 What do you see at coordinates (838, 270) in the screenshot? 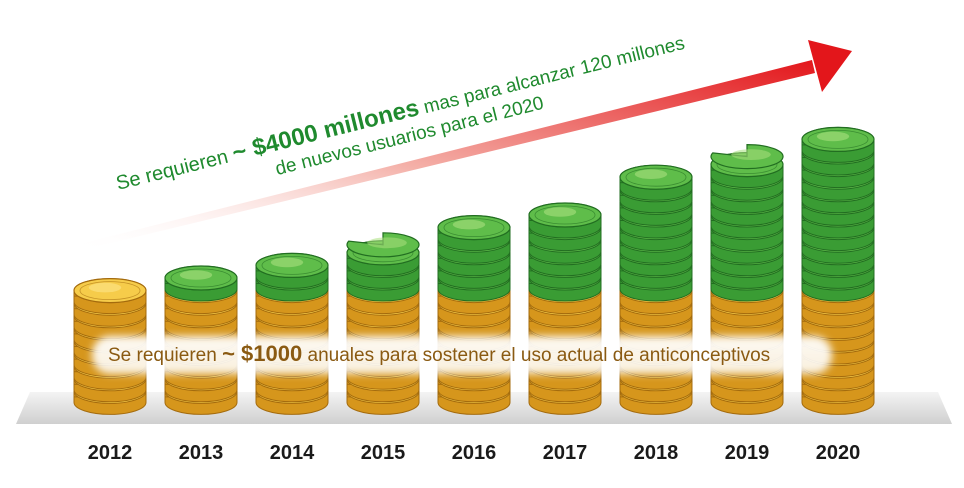
I see `coin-stack-2020` at bounding box center [838, 270].